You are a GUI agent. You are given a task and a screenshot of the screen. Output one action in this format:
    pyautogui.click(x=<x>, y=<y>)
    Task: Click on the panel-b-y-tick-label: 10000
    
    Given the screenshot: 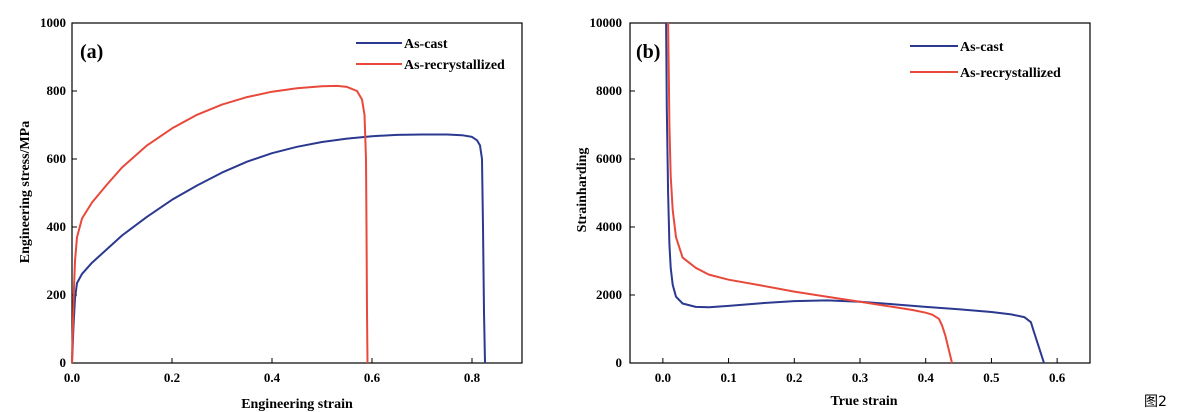 What is the action you would take?
    pyautogui.click(x=606, y=22)
    